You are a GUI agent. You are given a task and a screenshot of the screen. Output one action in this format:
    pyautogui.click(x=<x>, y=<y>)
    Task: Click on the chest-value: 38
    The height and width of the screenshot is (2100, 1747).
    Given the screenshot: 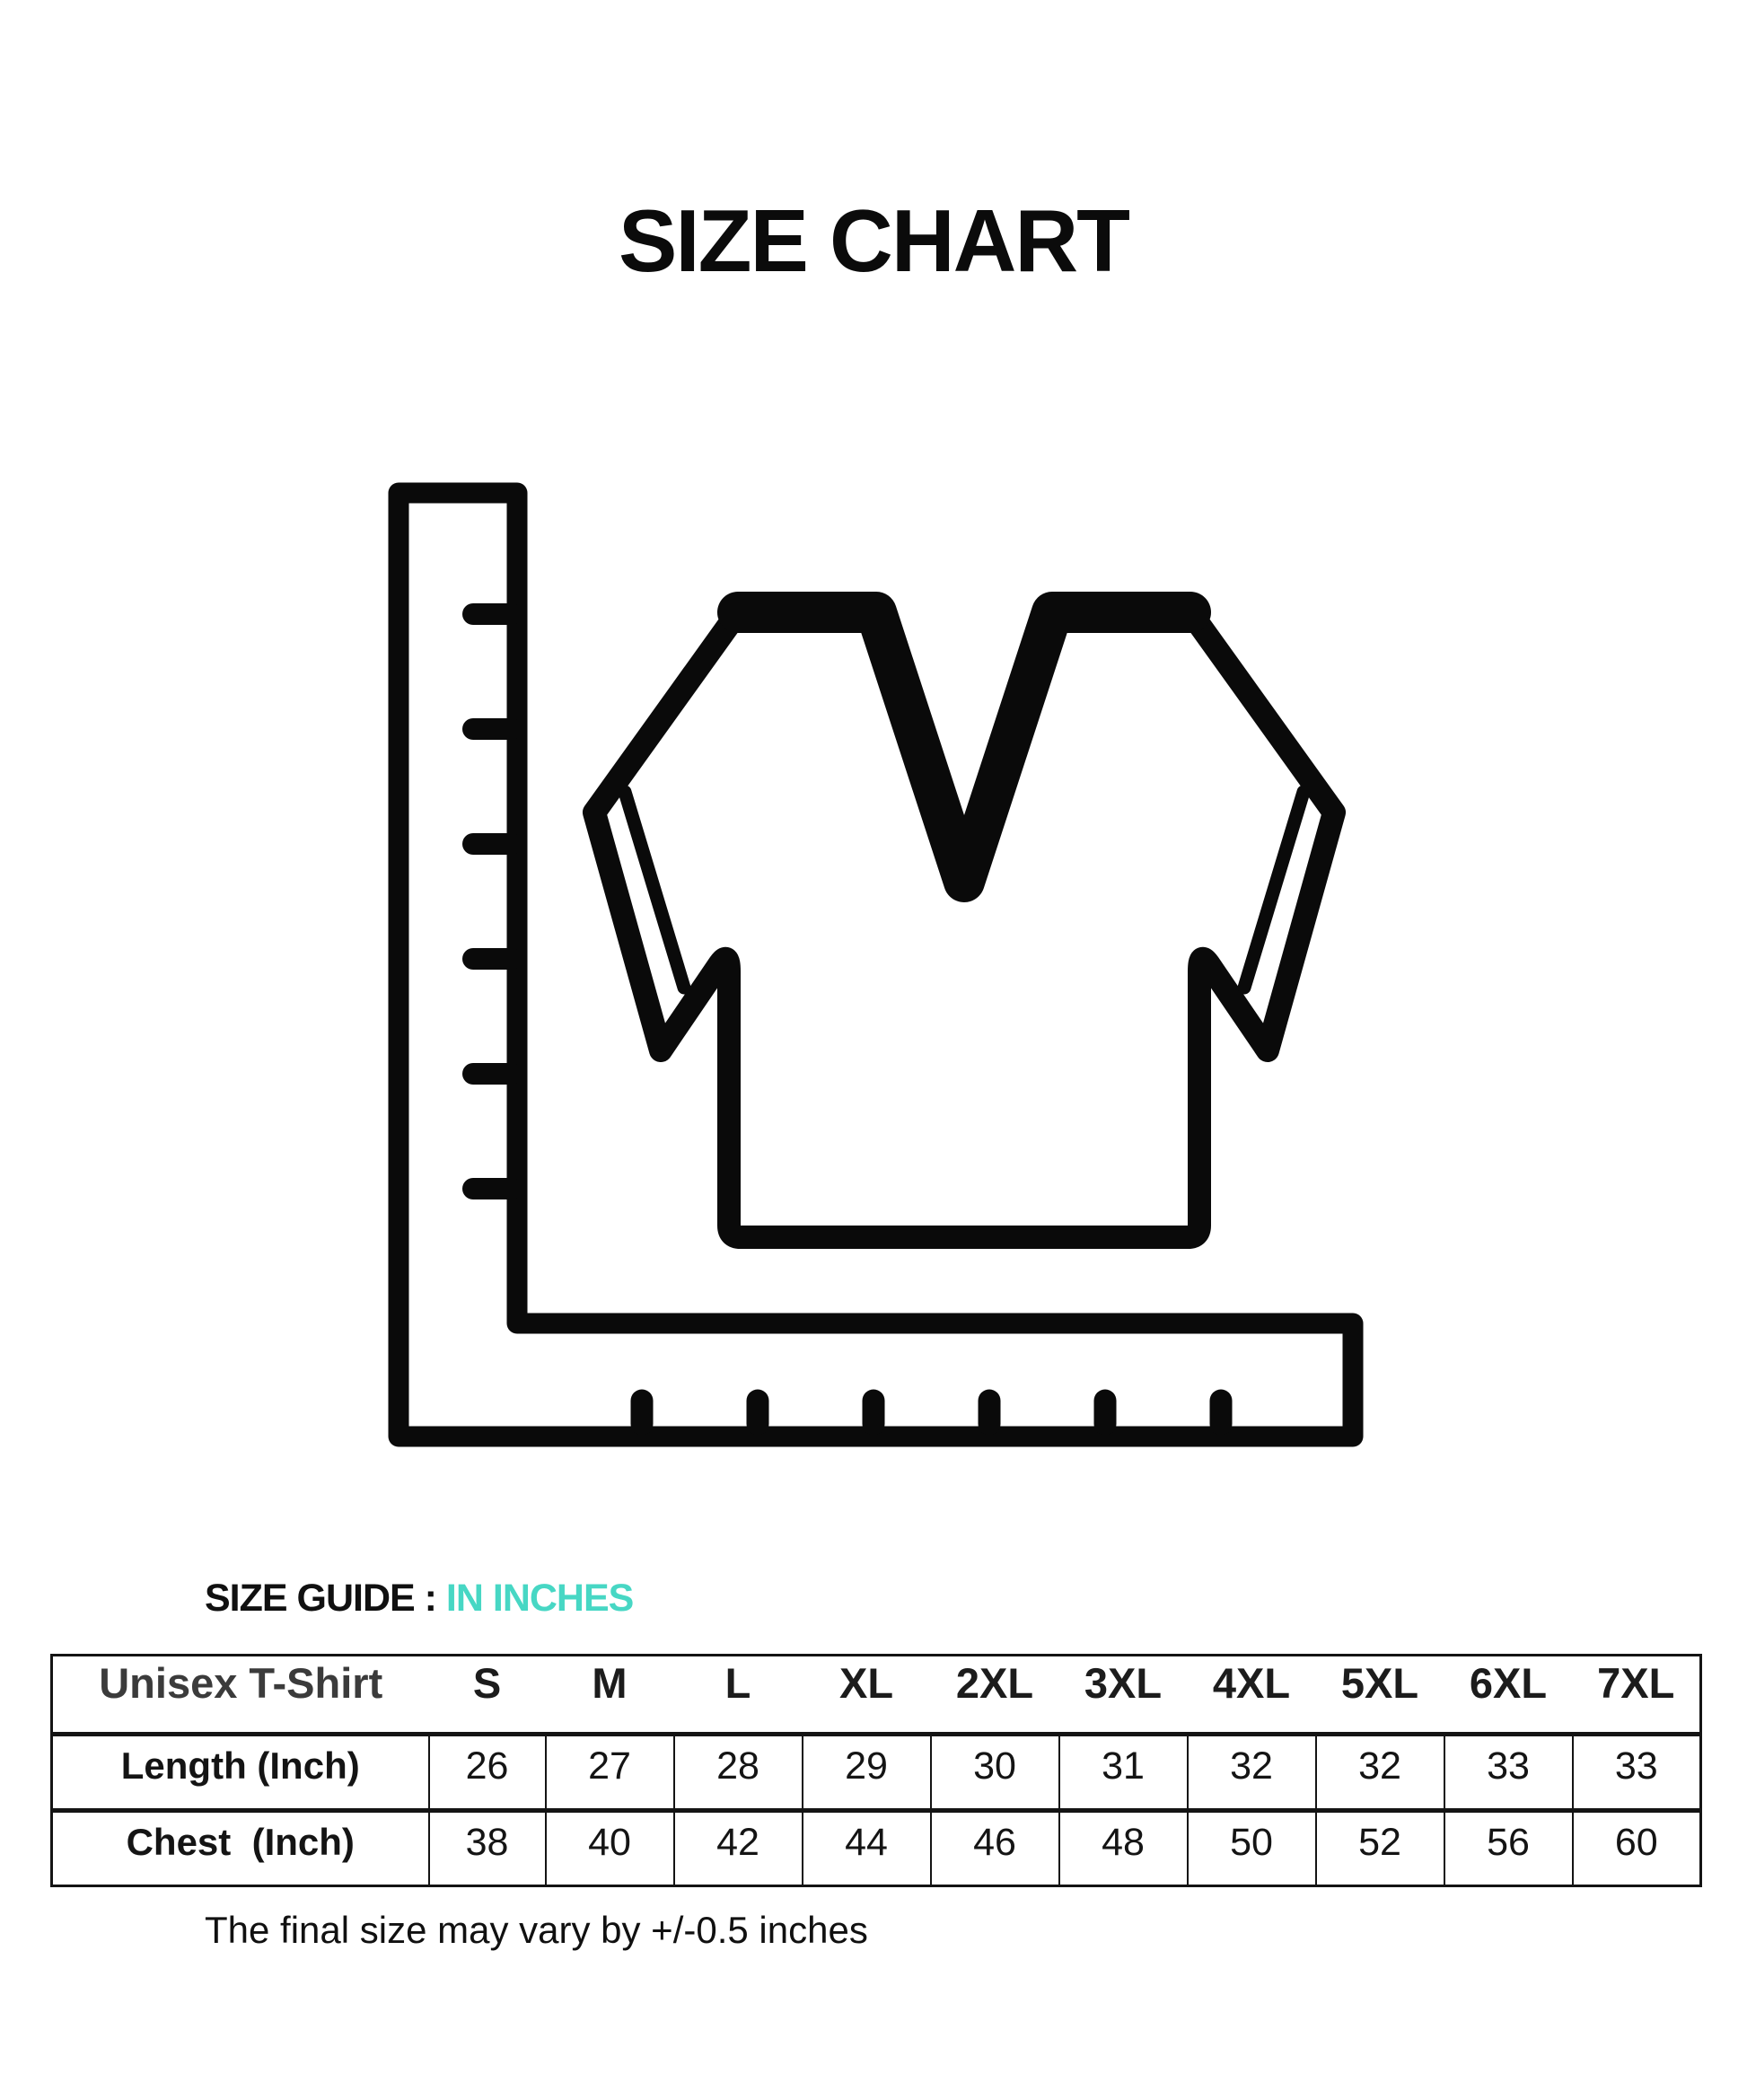 What is the action you would take?
    pyautogui.click(x=486, y=1848)
    